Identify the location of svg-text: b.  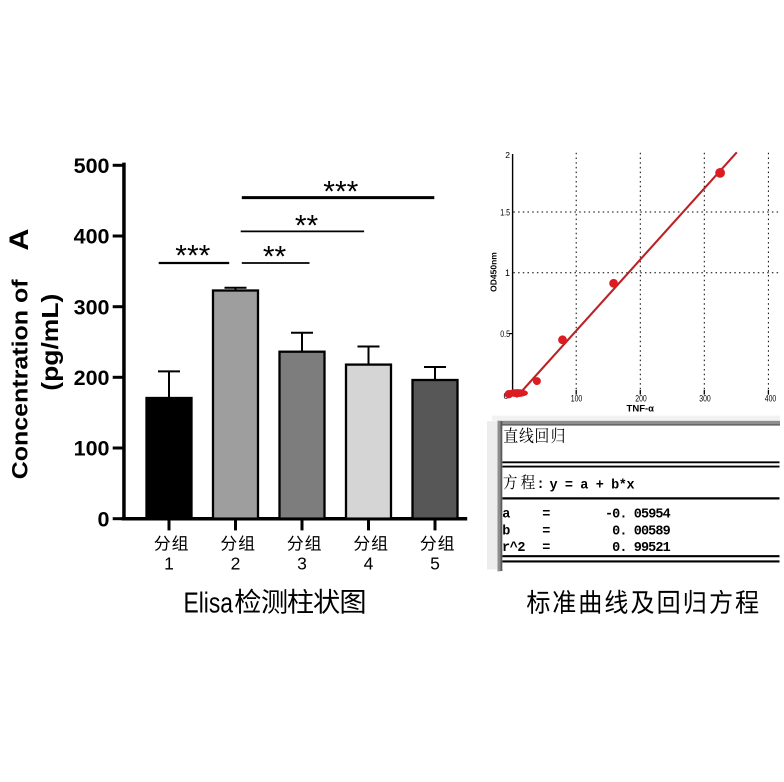
(506, 531).